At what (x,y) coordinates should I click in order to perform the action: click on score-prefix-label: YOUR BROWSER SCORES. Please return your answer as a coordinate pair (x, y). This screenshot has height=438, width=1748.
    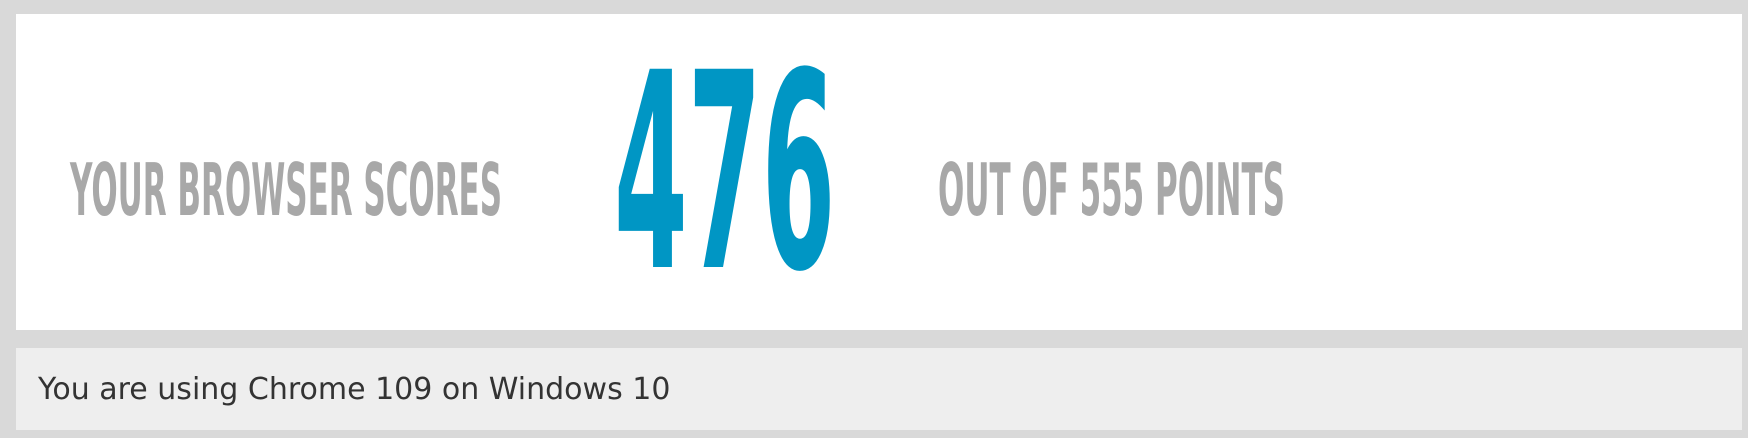
    Looking at the image, I should click on (330, 190).